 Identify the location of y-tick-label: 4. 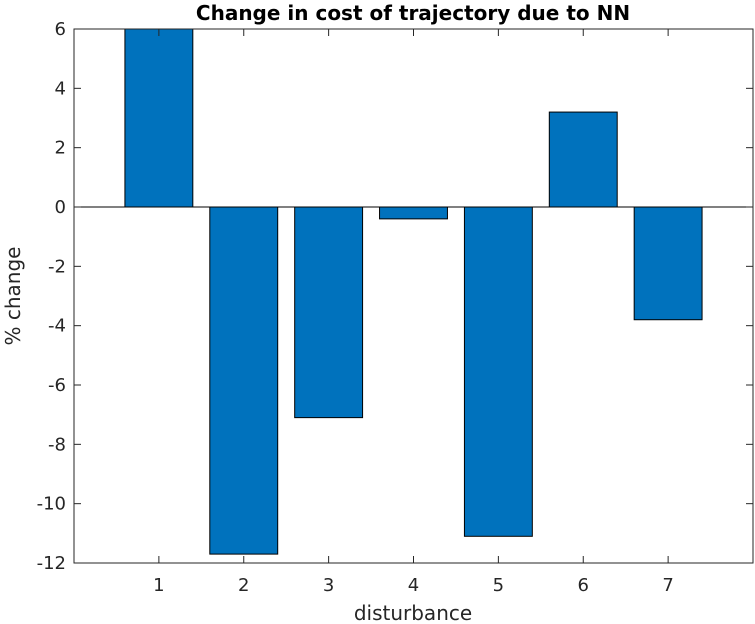
(60, 88).